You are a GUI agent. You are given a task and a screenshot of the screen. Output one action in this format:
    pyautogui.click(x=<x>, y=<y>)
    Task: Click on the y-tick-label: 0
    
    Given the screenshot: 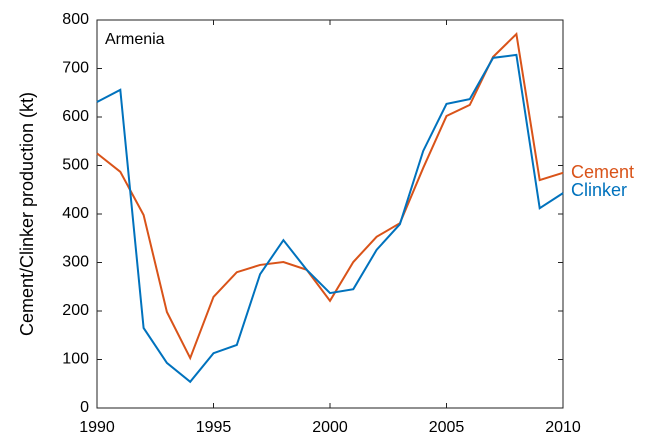 What is the action you would take?
    pyautogui.click(x=84, y=407)
    